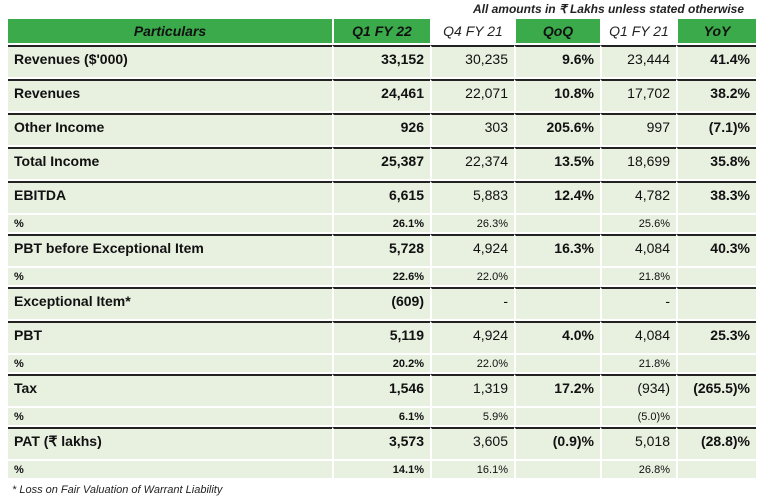 This screenshot has height=500, width=764. Describe the element at coordinates (472, 223) in the screenshot. I see `table-cell: 26.3%` at that location.